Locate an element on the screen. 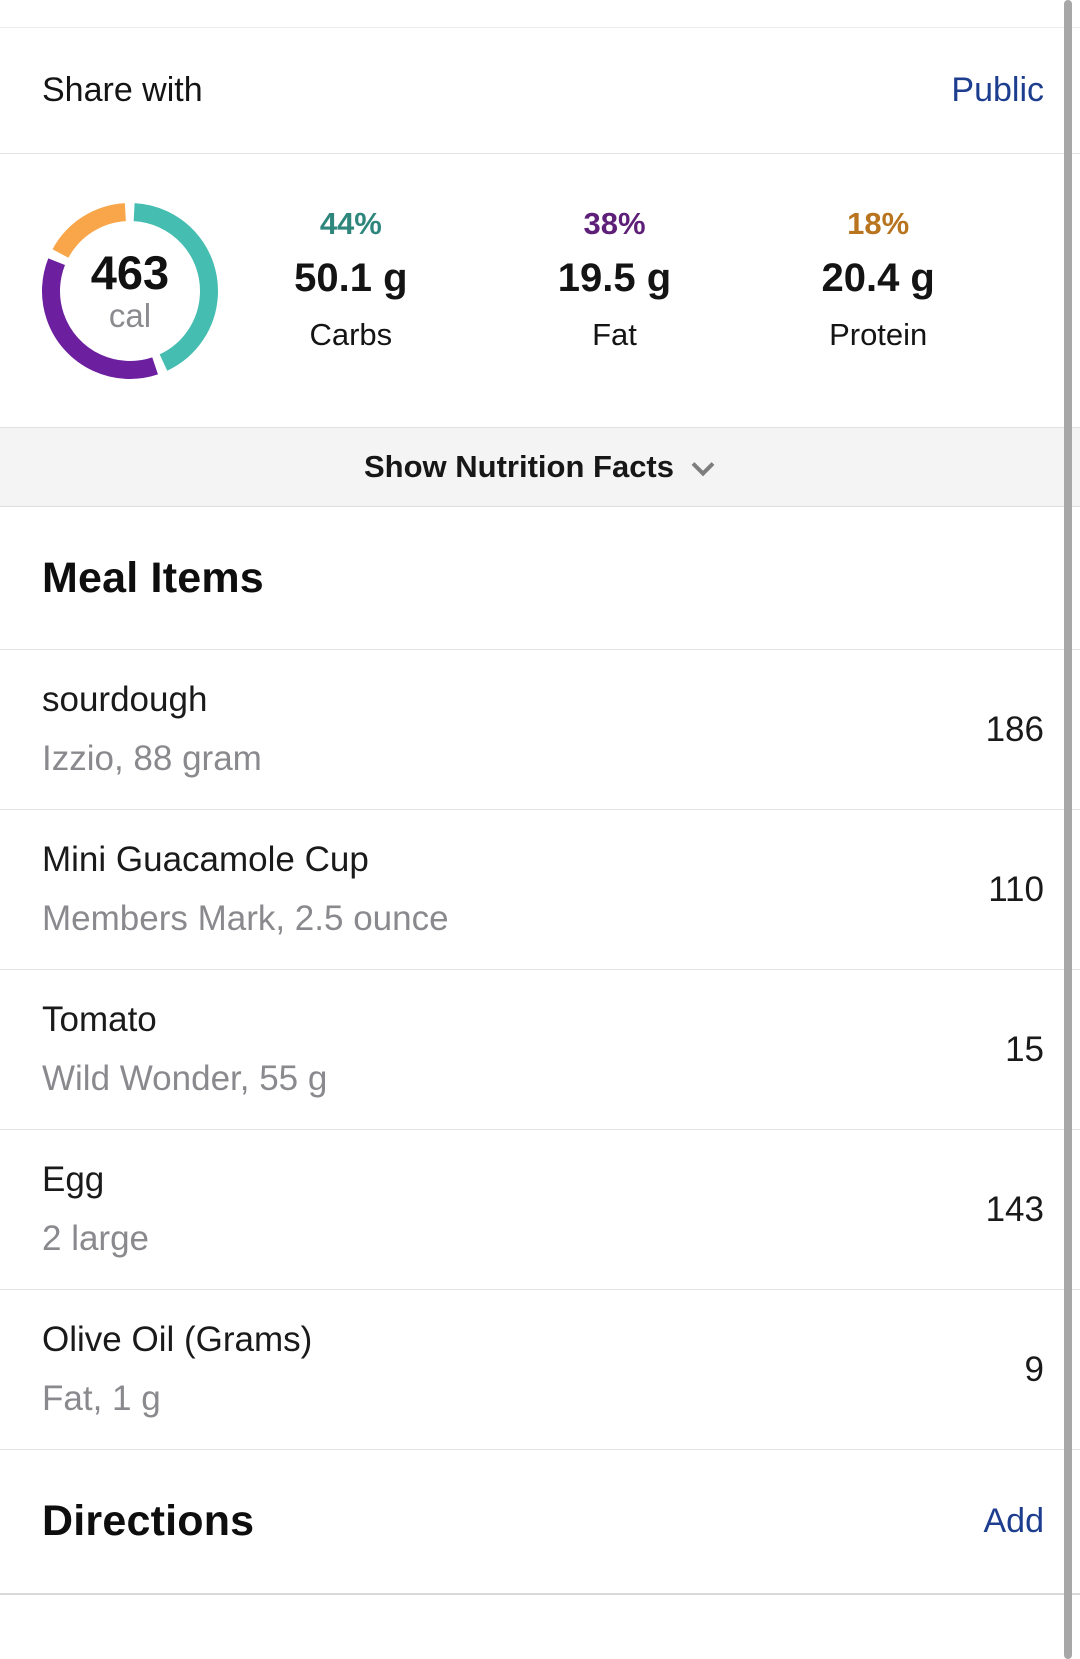 This screenshot has height=1659, width=1080. meal-item-row-olive-oil: Olive Oil (Grams) Fat, 1 g 9 is located at coordinates (540, 1370).